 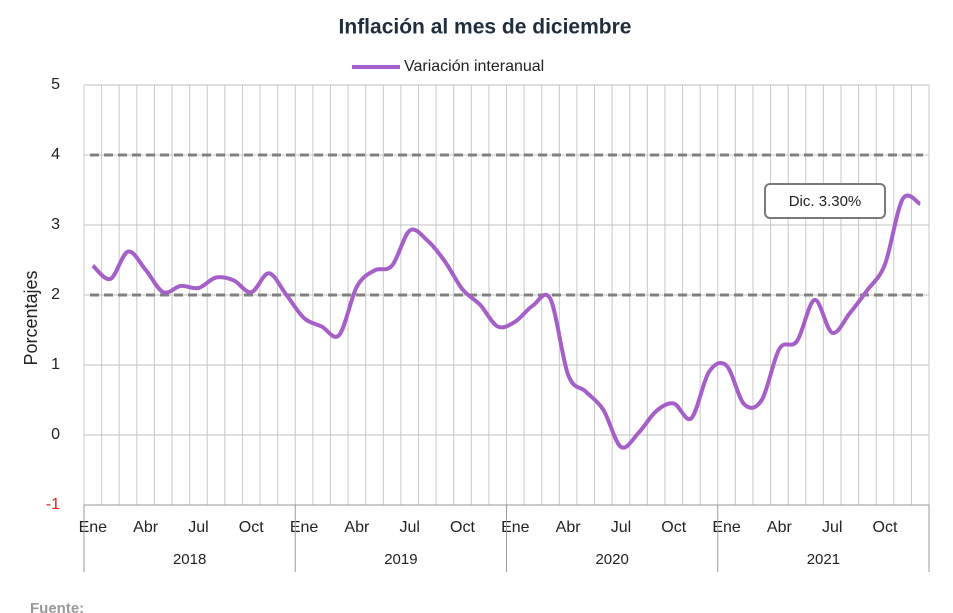 I want to click on y-tick-label: 2, so click(x=55, y=294).